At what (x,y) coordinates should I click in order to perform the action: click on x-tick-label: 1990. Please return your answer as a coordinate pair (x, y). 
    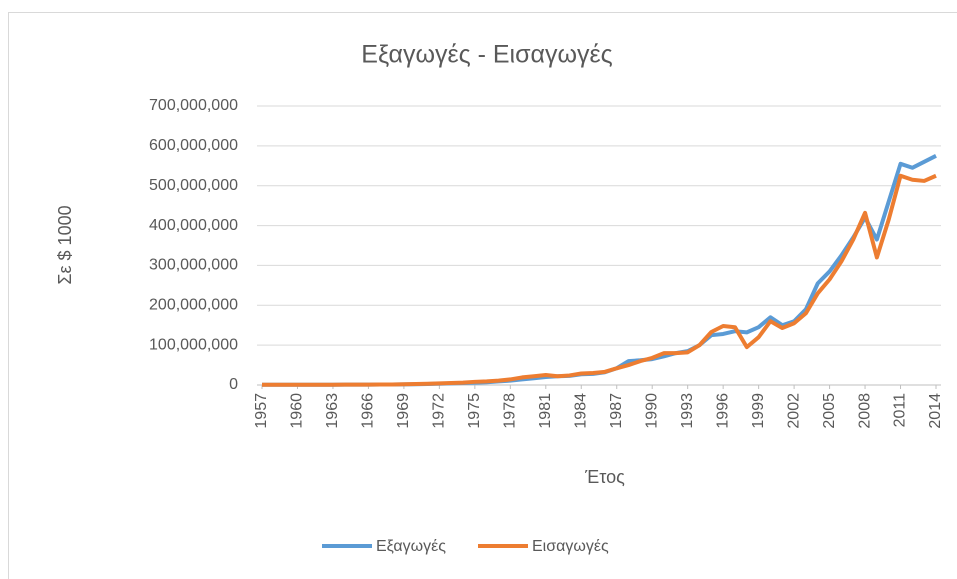
    Looking at the image, I should click on (651, 411).